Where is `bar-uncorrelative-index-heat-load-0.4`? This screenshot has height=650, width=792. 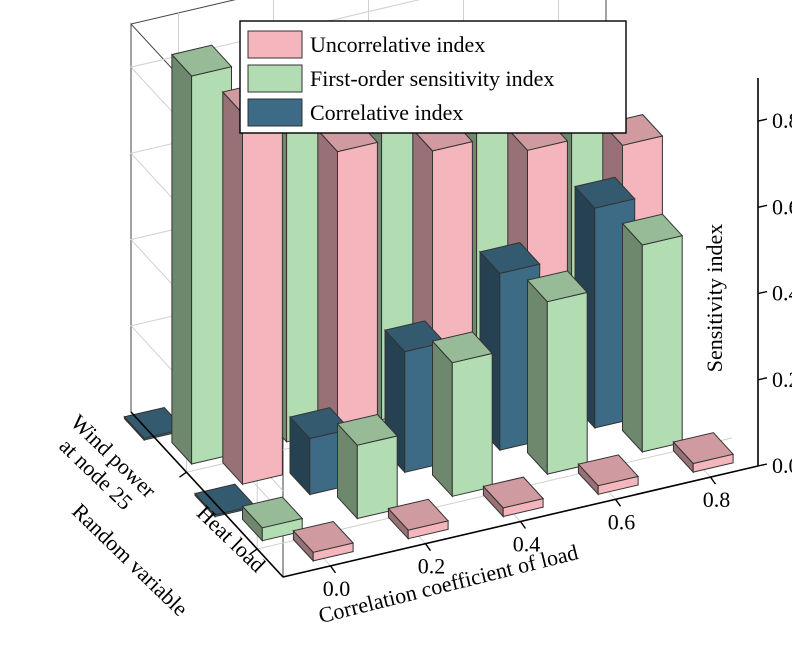
bar-uncorrelative-index-heat-load-0.4 is located at coordinates (513, 497).